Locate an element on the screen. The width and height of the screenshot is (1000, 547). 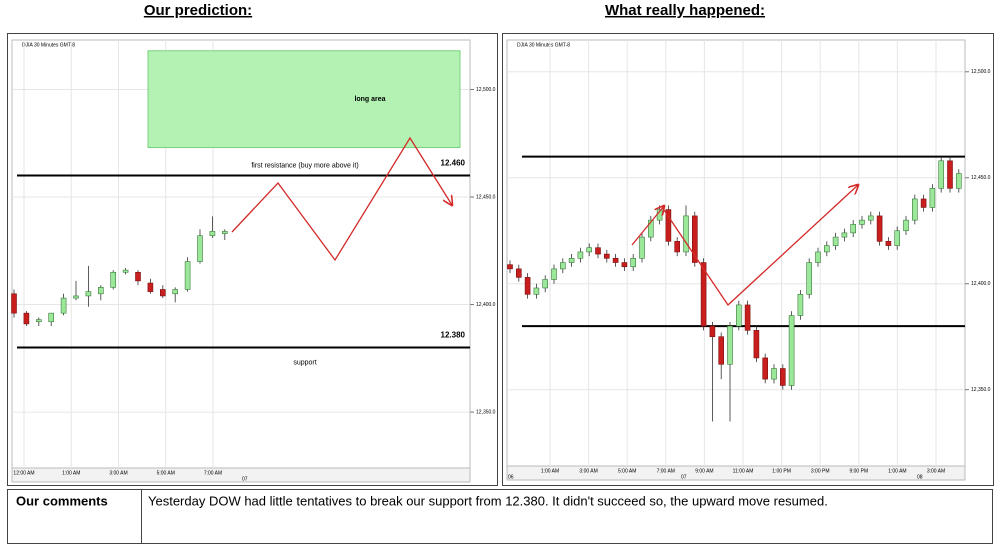
y-tick-label: 12,450.0 is located at coordinates (486, 197).